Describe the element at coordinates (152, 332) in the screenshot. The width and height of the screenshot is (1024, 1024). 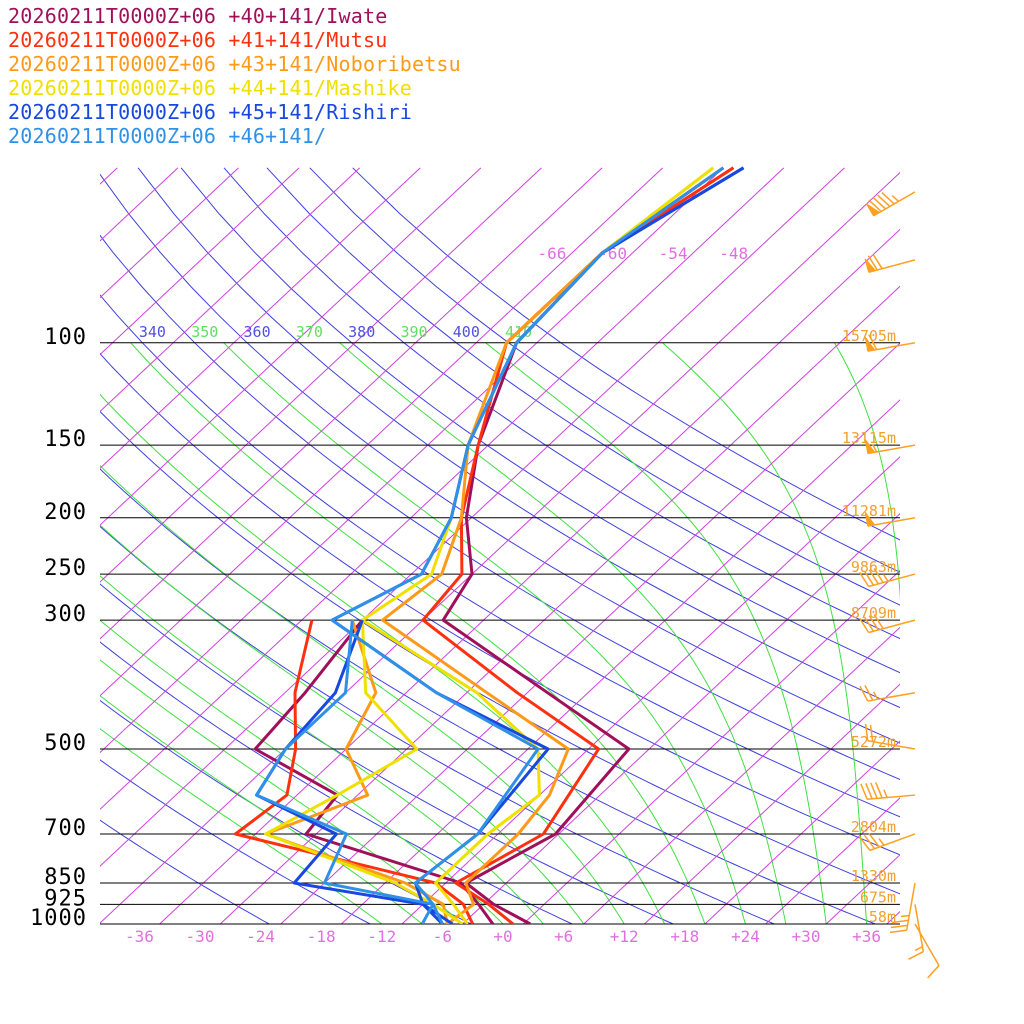
I see `theta-label: 340` at that location.